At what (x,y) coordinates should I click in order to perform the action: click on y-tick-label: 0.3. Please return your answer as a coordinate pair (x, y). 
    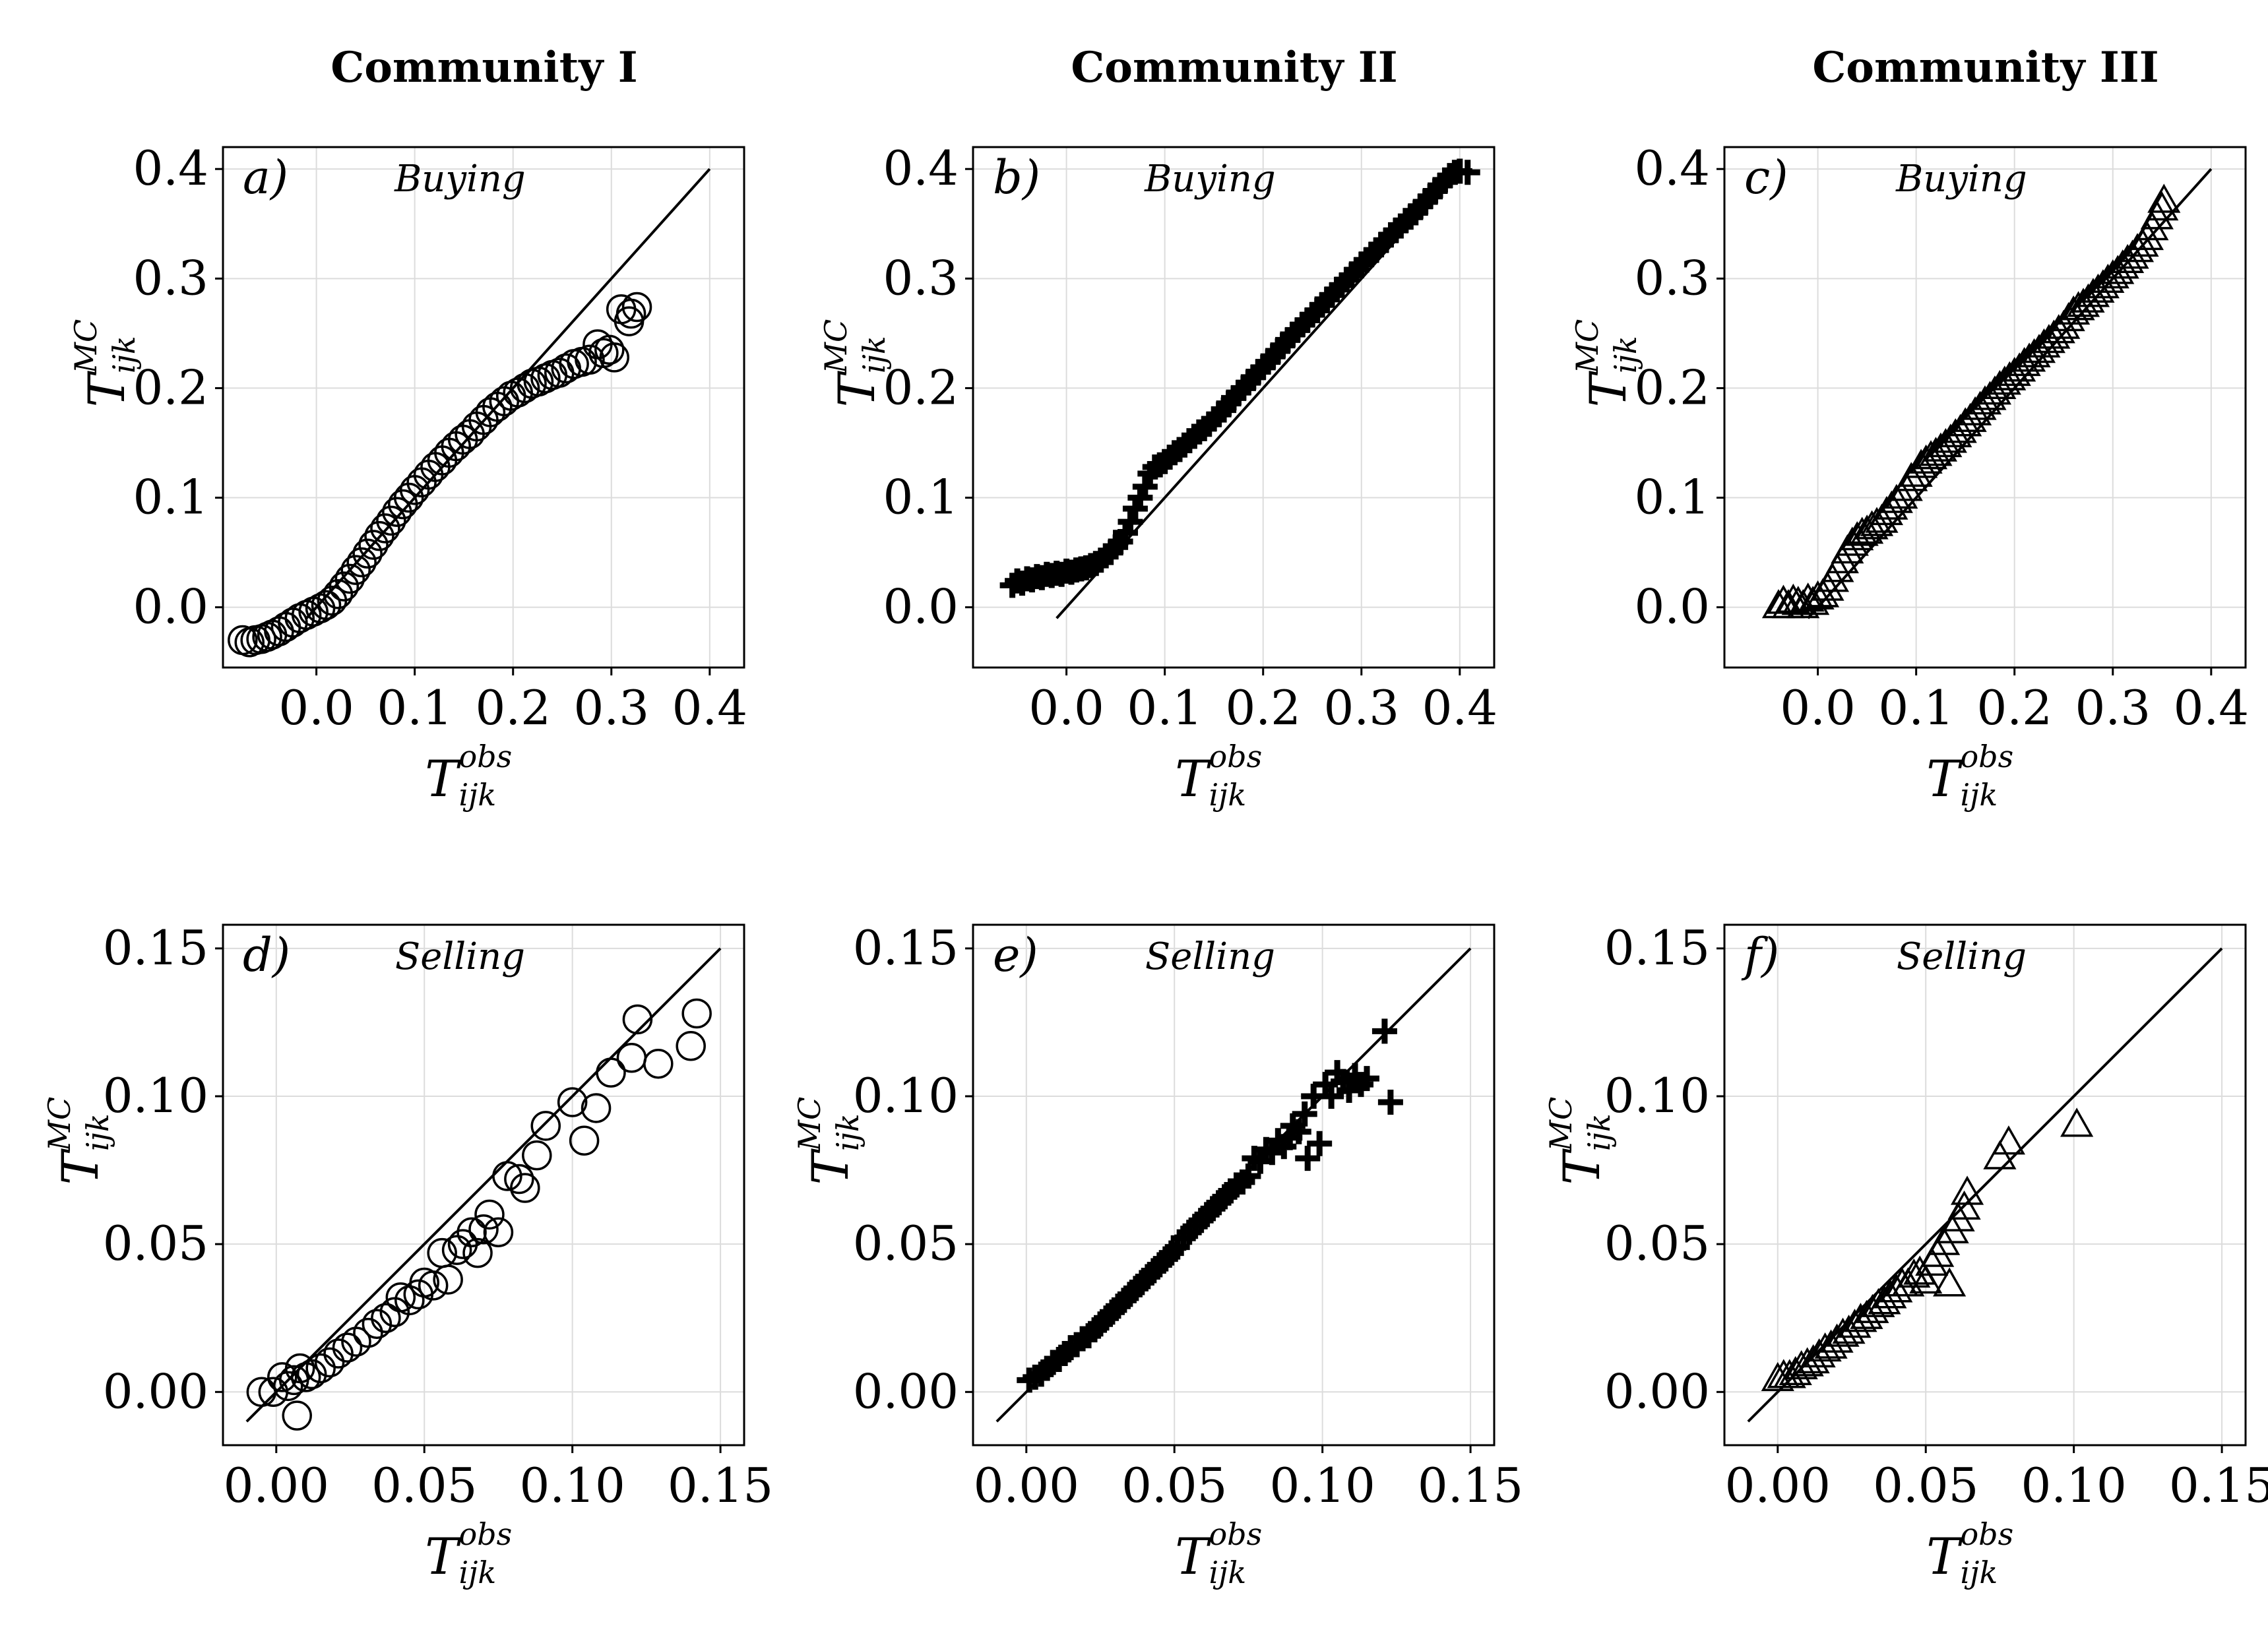
    Looking at the image, I should click on (1672, 277).